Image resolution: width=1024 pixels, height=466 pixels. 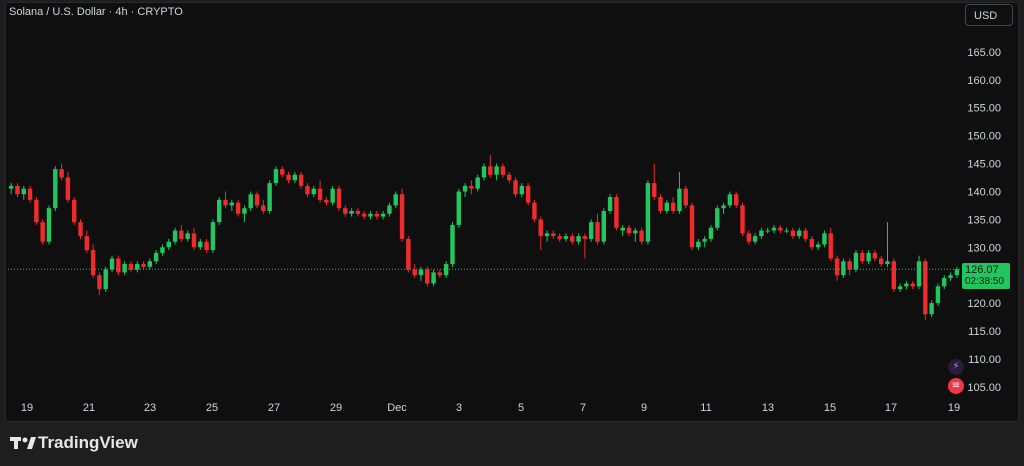 What do you see at coordinates (989, 15) in the screenshot?
I see `currency-button: USD` at bounding box center [989, 15].